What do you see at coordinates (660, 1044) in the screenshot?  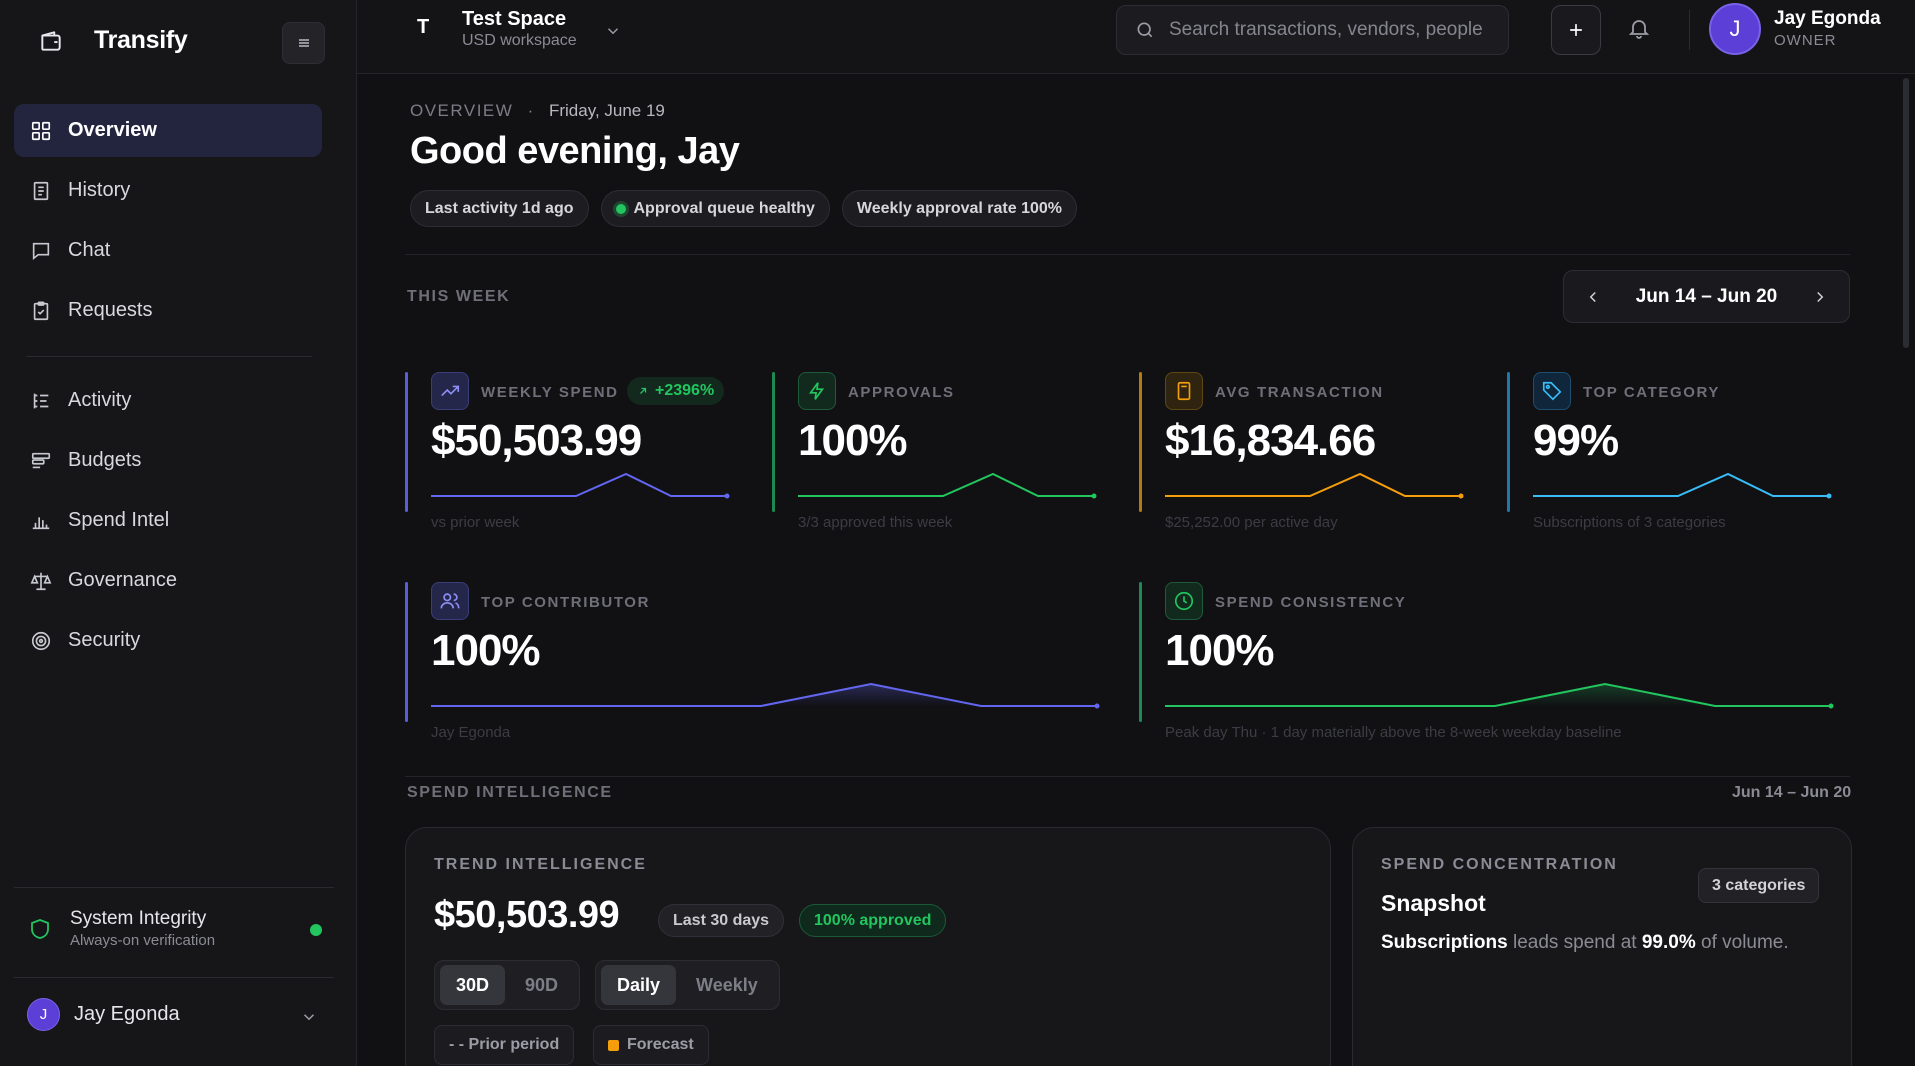 I see `legend-label: Forecast` at bounding box center [660, 1044].